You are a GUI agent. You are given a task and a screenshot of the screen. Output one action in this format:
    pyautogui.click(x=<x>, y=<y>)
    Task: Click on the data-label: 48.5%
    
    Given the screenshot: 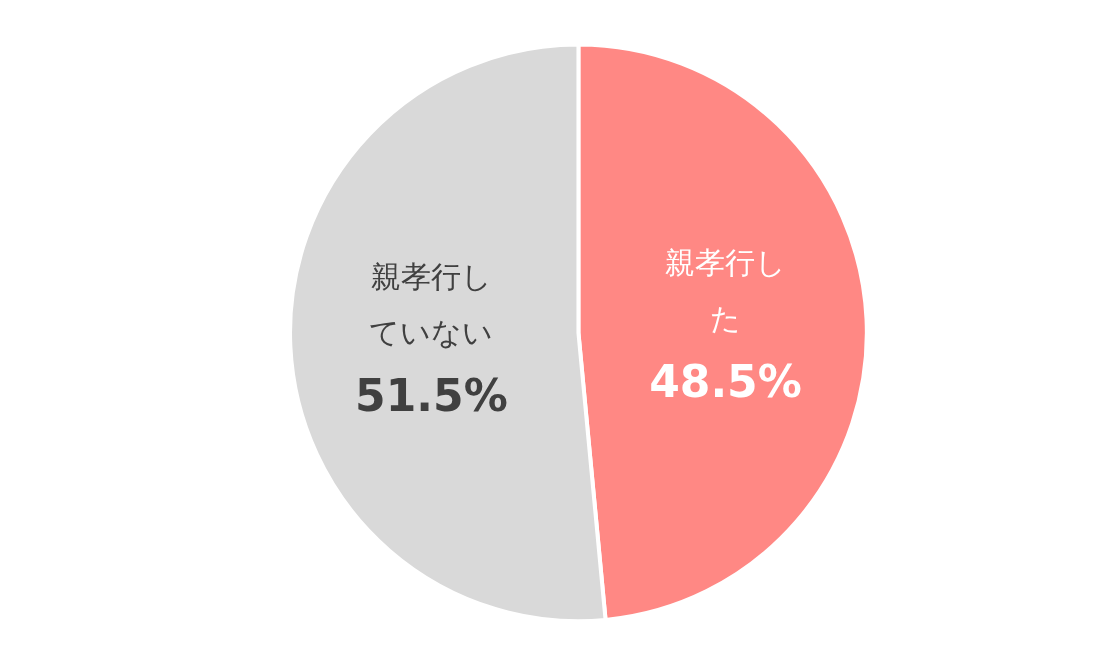 What is the action you would take?
    pyautogui.click(x=725, y=382)
    